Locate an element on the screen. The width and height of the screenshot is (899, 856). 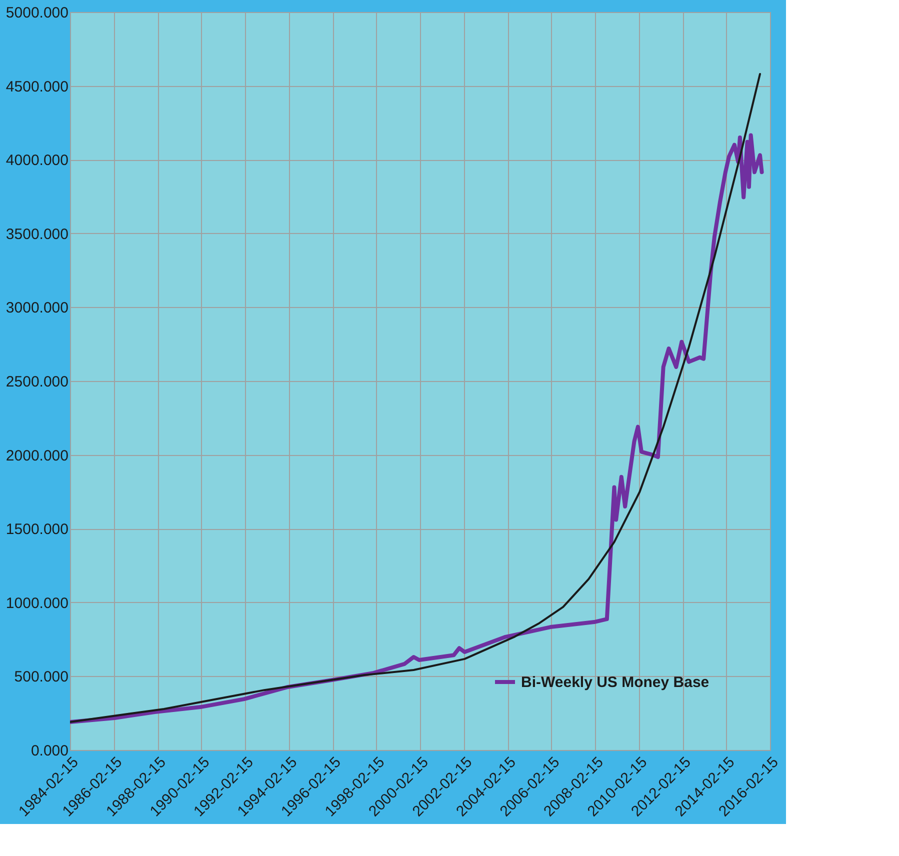
y-tick-label: 2000.000 is located at coordinates (37, 455).